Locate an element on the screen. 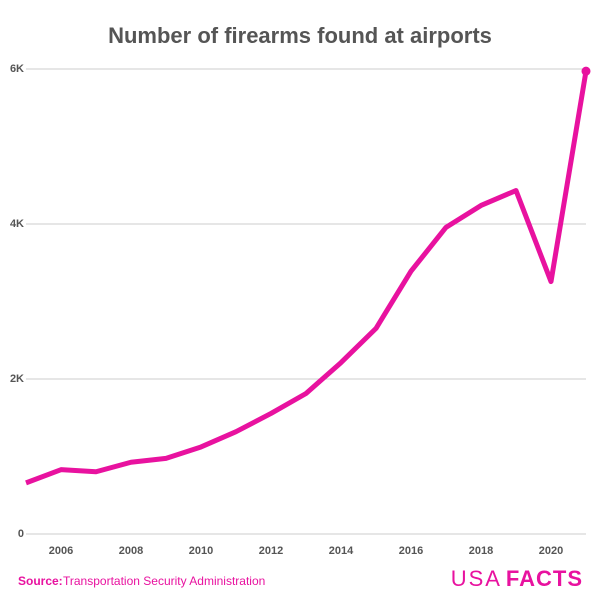  end-point is located at coordinates (586, 71).